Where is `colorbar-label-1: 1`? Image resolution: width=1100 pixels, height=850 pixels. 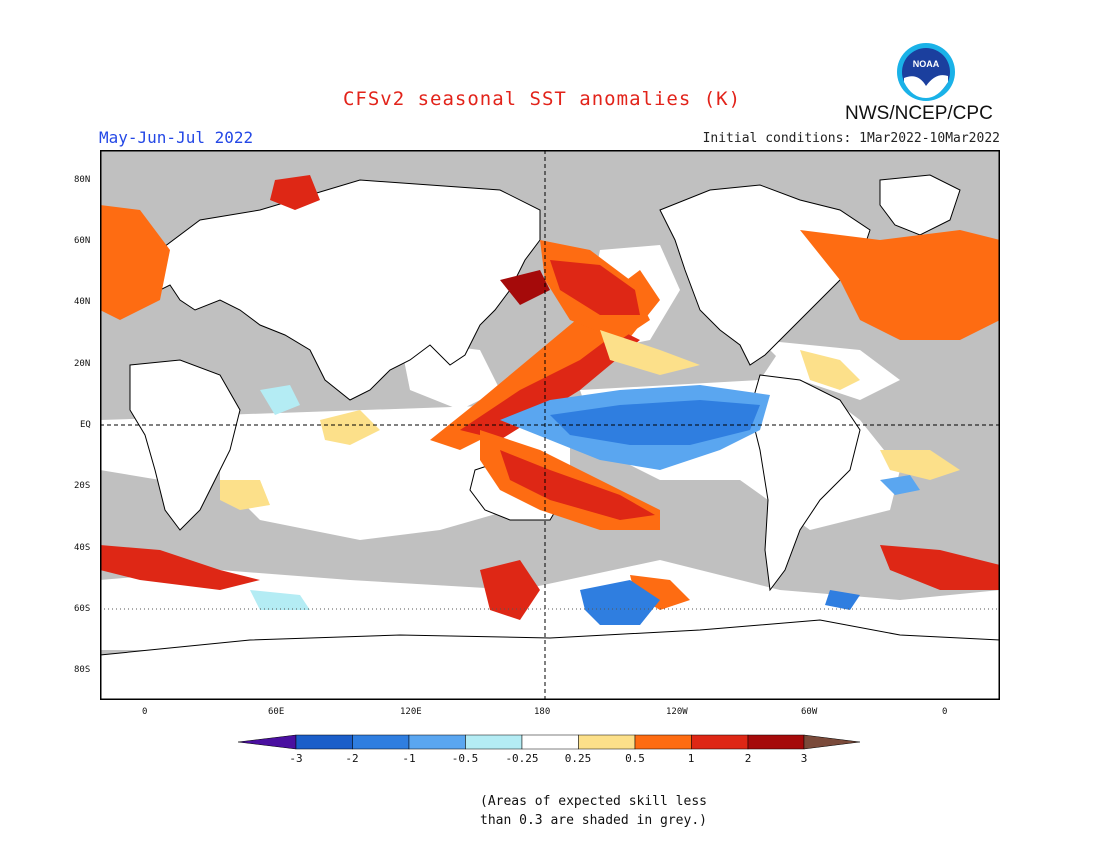 colorbar-label-1: 1 is located at coordinates (691, 758).